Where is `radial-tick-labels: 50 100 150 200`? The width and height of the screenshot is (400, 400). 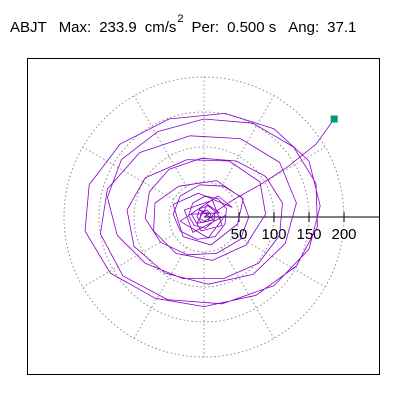
radial-tick-labels: 50 100 150 200 is located at coordinates (294, 234).